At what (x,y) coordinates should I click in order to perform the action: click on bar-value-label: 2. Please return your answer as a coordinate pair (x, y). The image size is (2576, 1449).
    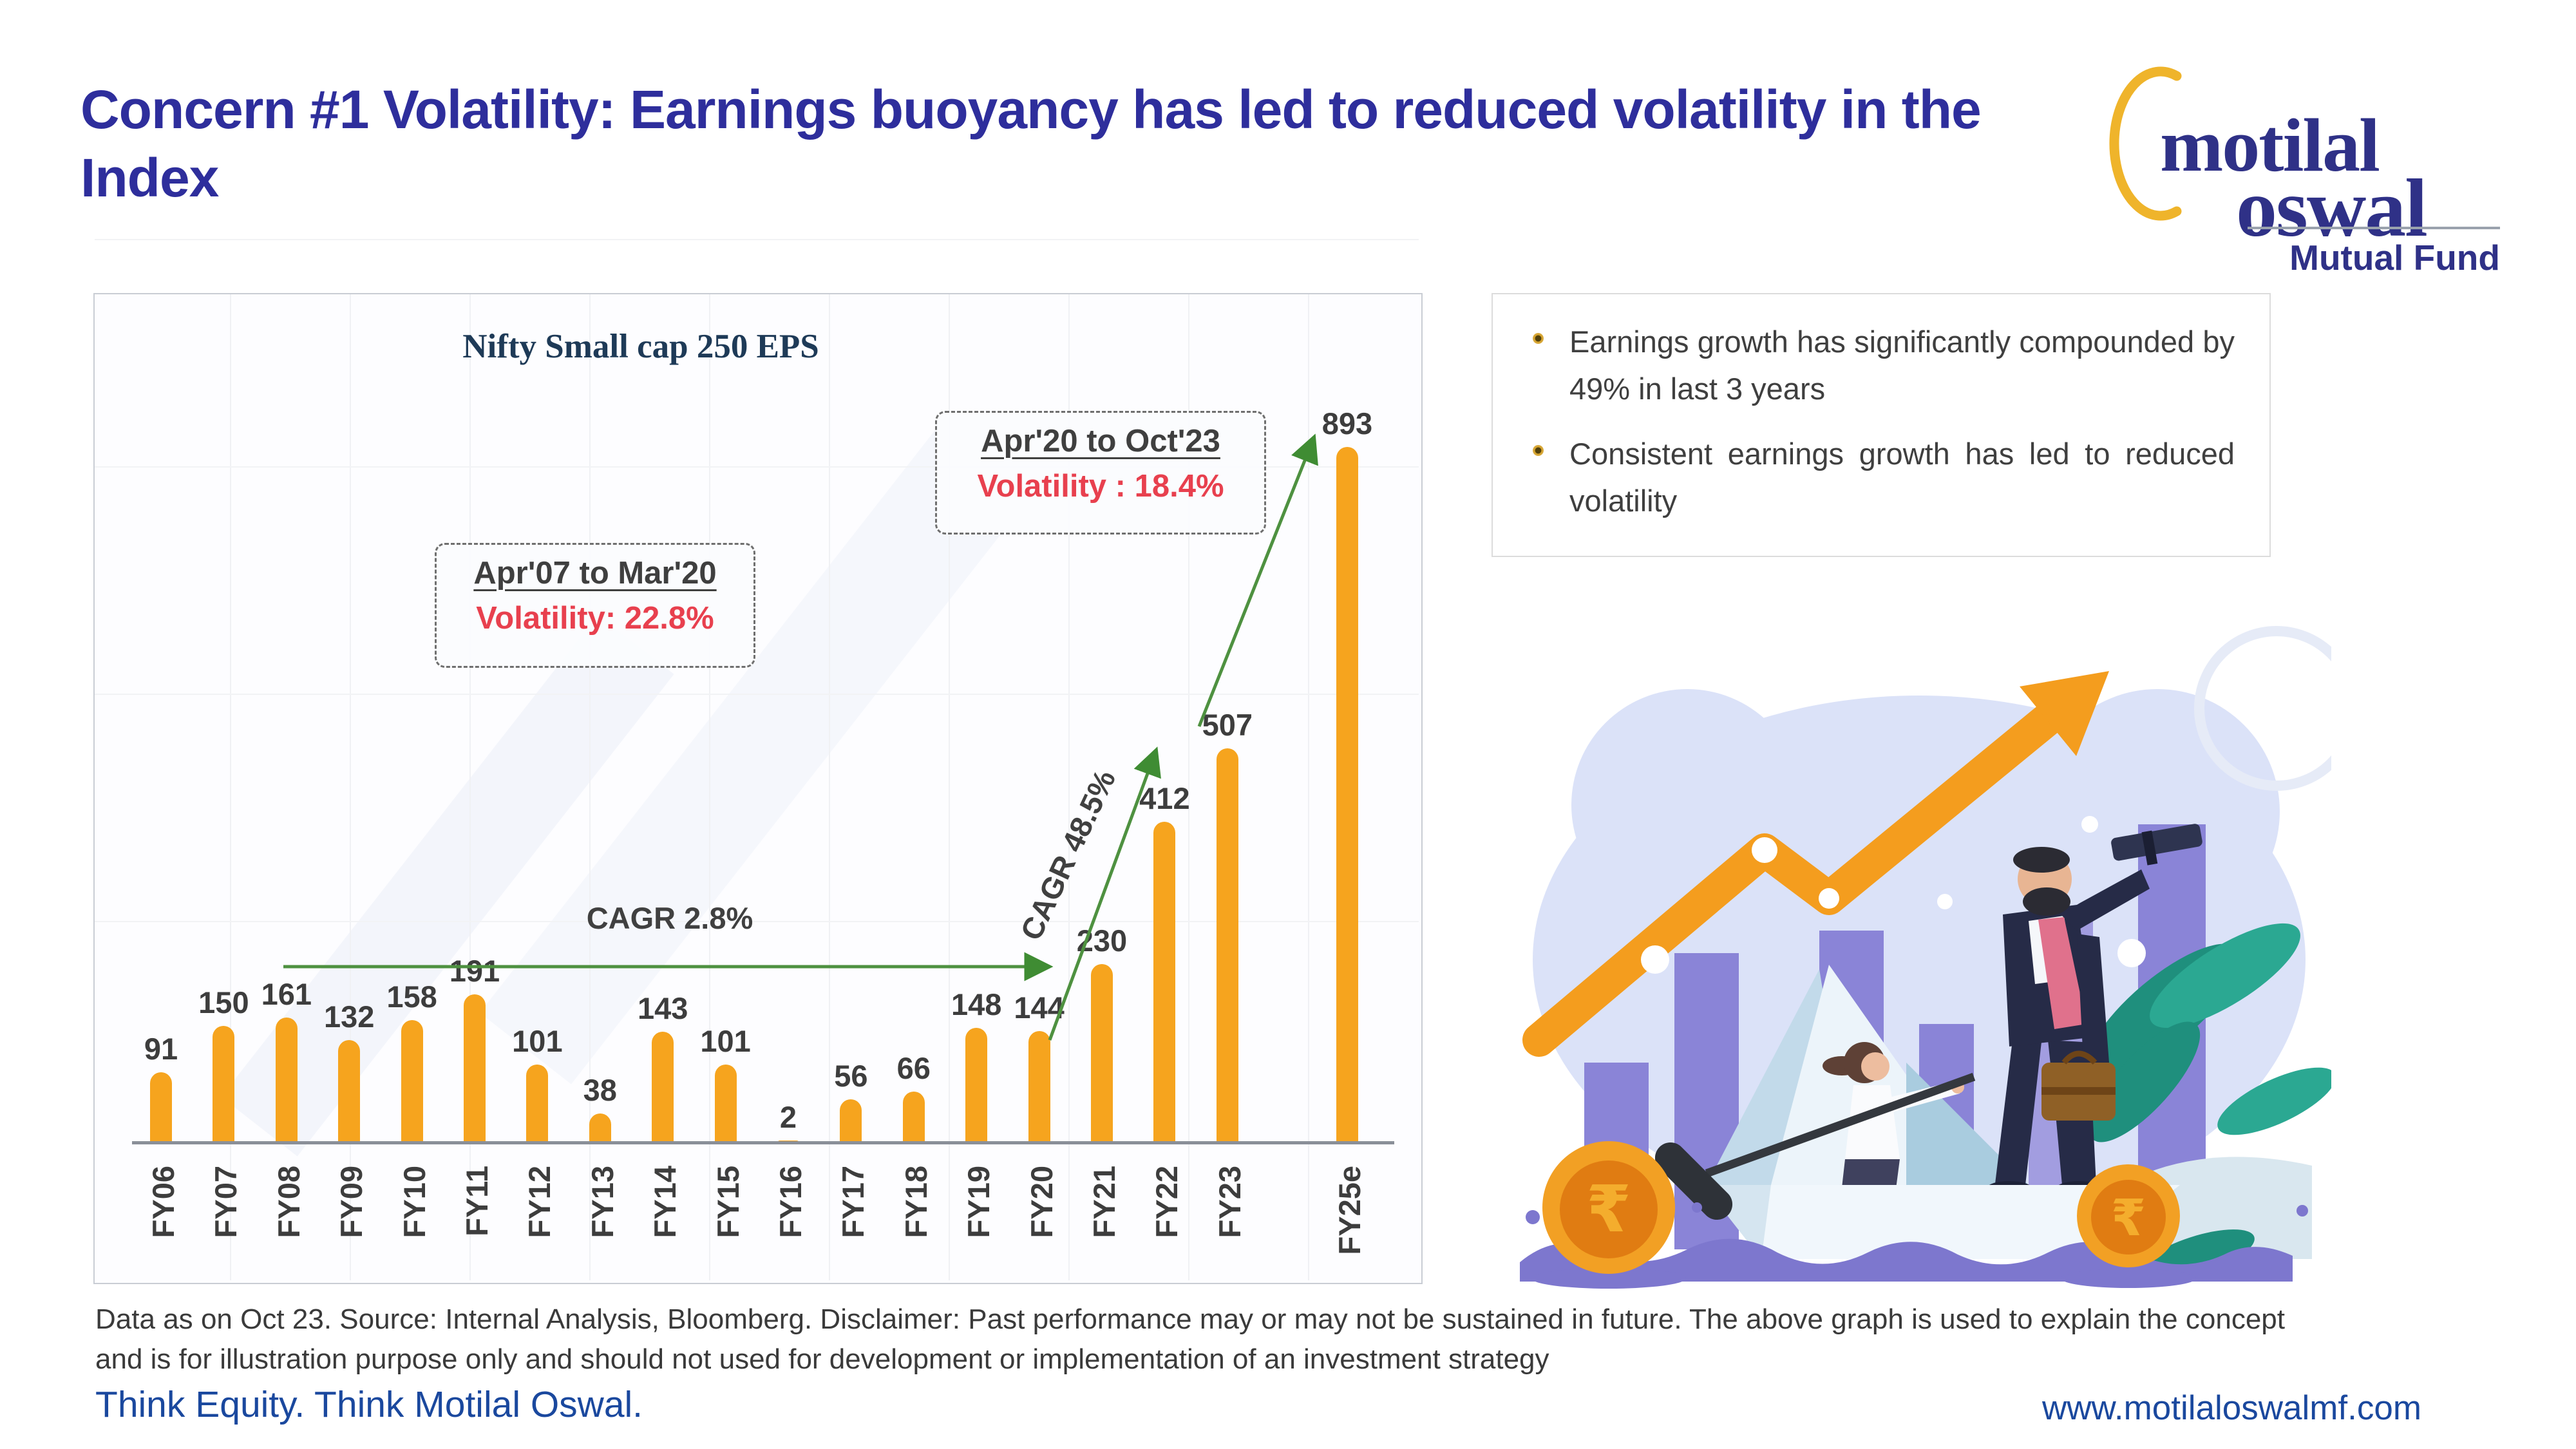
    Looking at the image, I should click on (788, 1117).